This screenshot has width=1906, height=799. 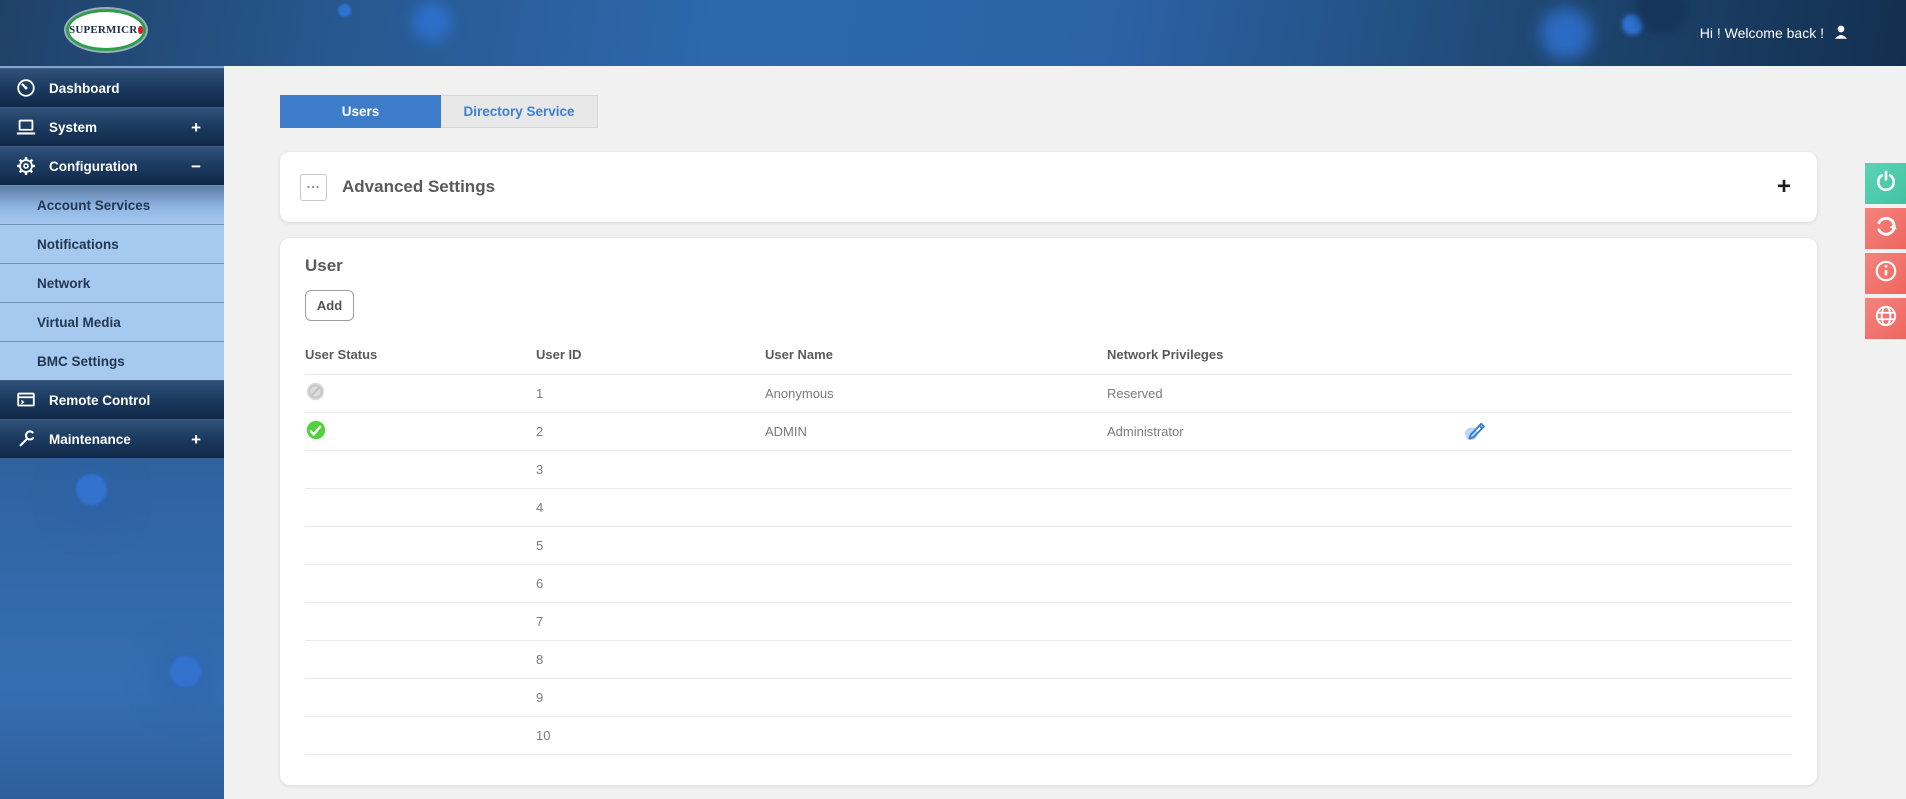 What do you see at coordinates (420, 355) in the screenshot?
I see `col-header-user-status: User Status` at bounding box center [420, 355].